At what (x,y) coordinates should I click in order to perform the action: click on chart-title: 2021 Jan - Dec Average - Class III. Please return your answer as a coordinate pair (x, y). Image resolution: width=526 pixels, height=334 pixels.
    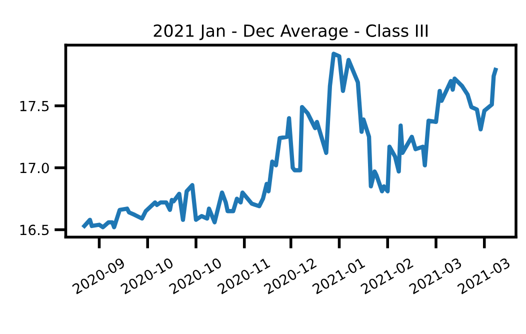
    Looking at the image, I should click on (291, 32).